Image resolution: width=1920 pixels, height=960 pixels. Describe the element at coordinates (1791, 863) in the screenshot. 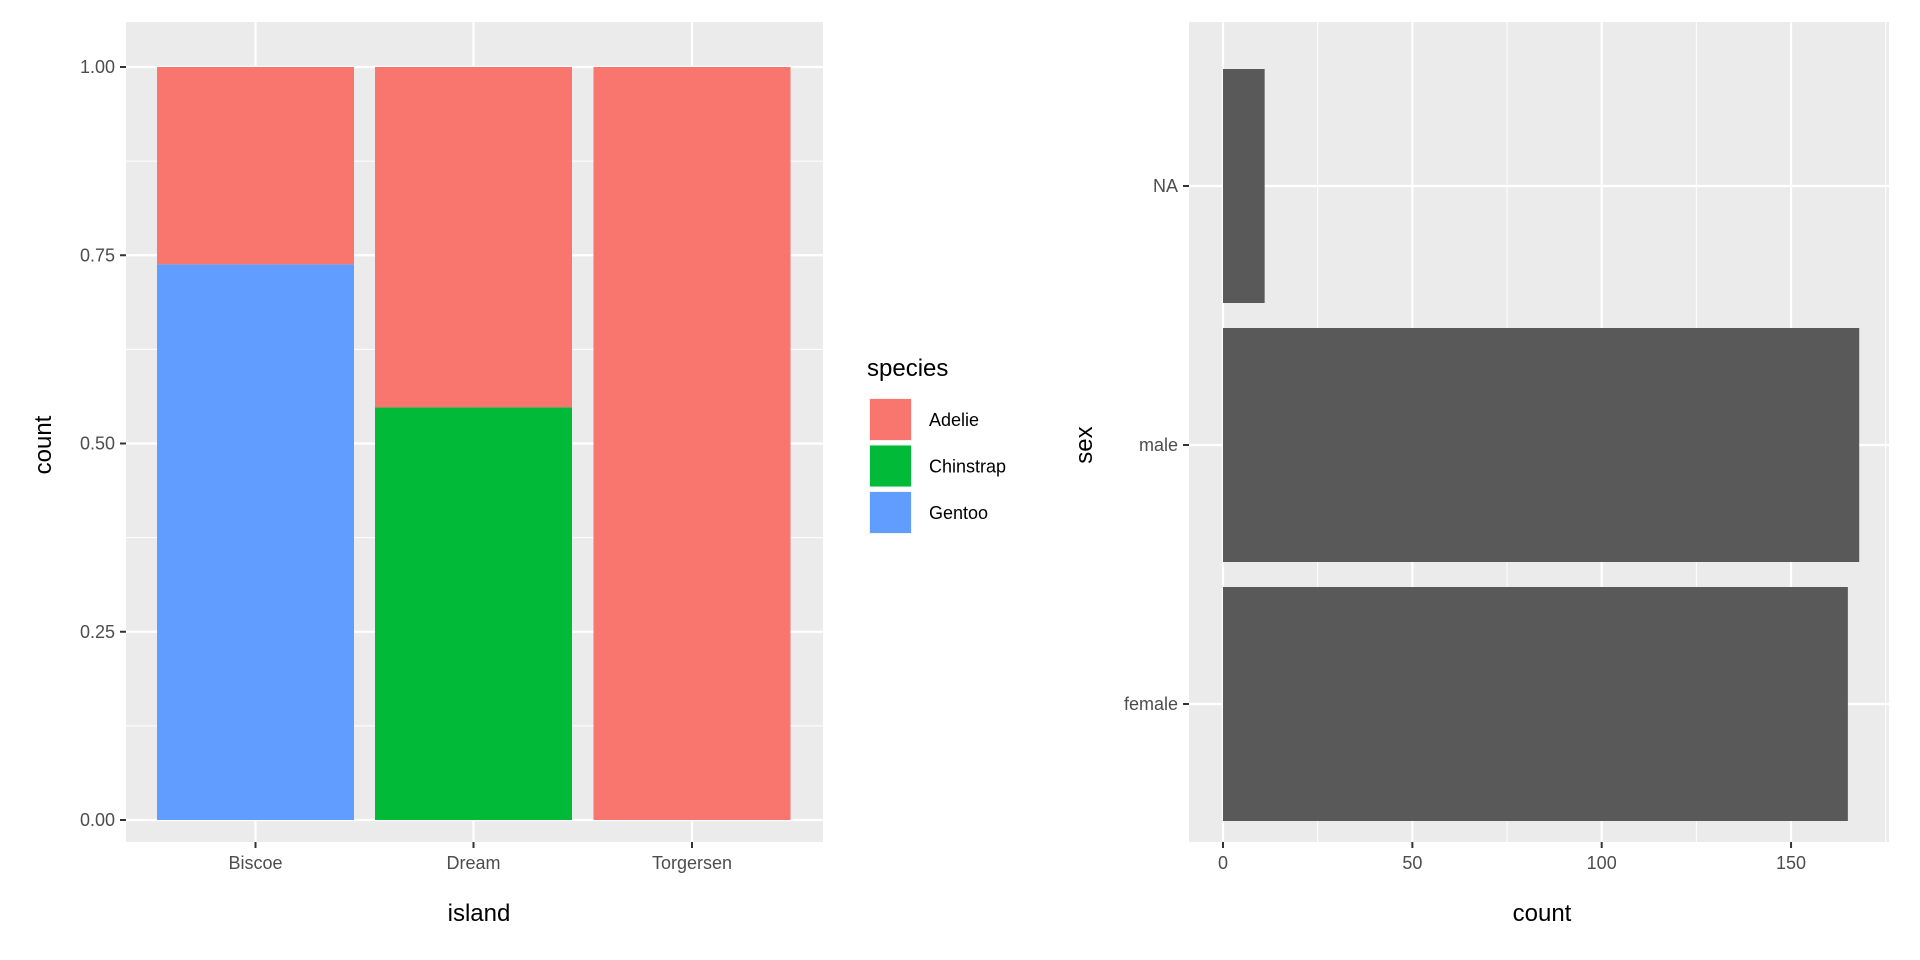

I see `x-tick-label: 150` at that location.